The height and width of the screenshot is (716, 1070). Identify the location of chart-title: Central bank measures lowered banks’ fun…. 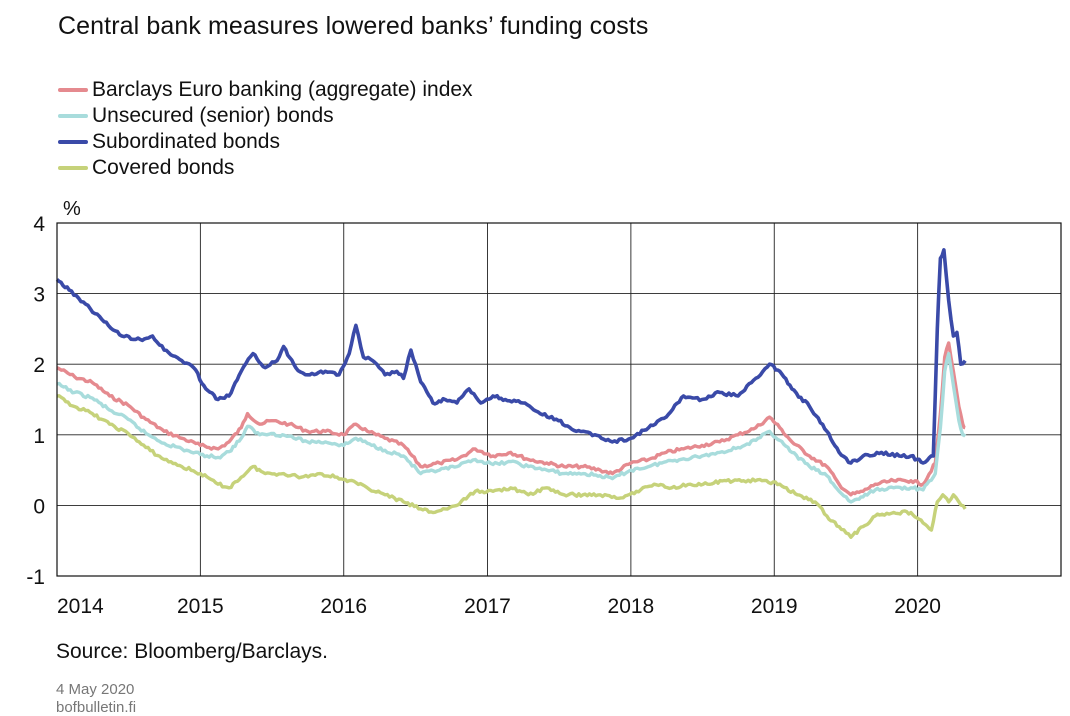
(353, 26).